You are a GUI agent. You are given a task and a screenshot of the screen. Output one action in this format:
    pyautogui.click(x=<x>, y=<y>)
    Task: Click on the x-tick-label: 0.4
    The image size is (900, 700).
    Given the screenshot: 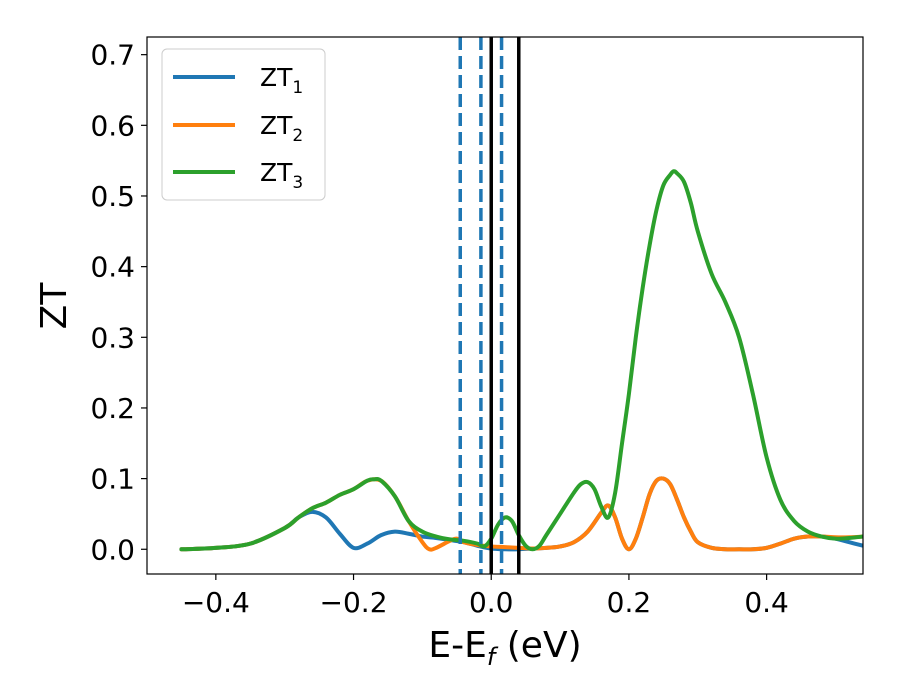 What is the action you would take?
    pyautogui.click(x=766, y=602)
    